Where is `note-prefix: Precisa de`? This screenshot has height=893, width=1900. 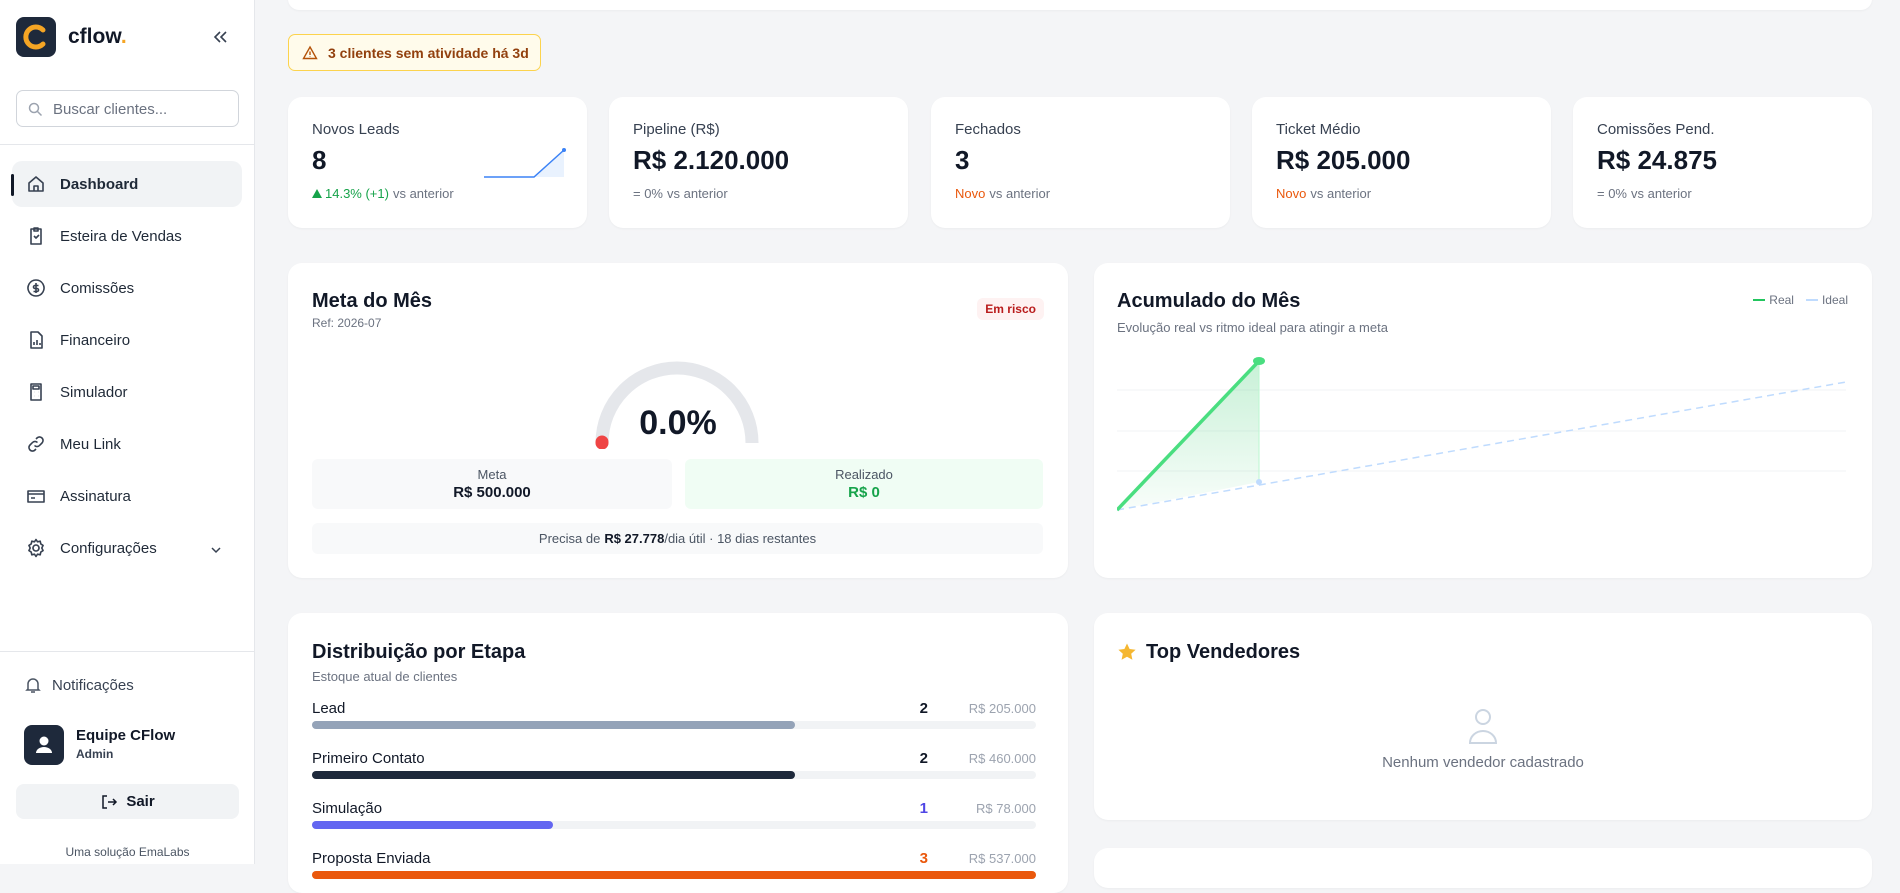 note-prefix: Precisa de is located at coordinates (569, 538).